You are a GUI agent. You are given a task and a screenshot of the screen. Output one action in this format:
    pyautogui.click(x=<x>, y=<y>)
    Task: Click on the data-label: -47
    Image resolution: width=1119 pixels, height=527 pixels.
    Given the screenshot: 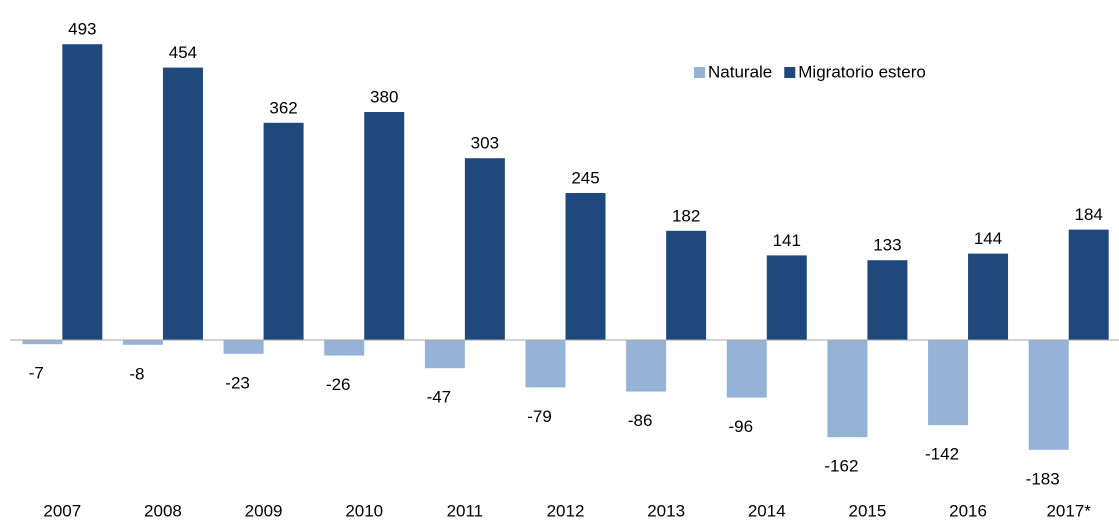 What is the action you would take?
    pyautogui.click(x=439, y=397)
    